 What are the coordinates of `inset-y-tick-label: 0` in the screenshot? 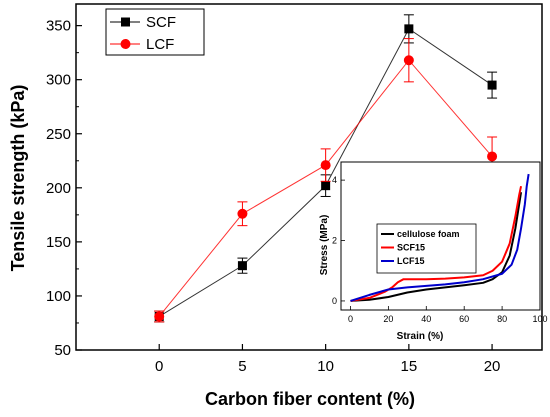 It's located at (334, 301).